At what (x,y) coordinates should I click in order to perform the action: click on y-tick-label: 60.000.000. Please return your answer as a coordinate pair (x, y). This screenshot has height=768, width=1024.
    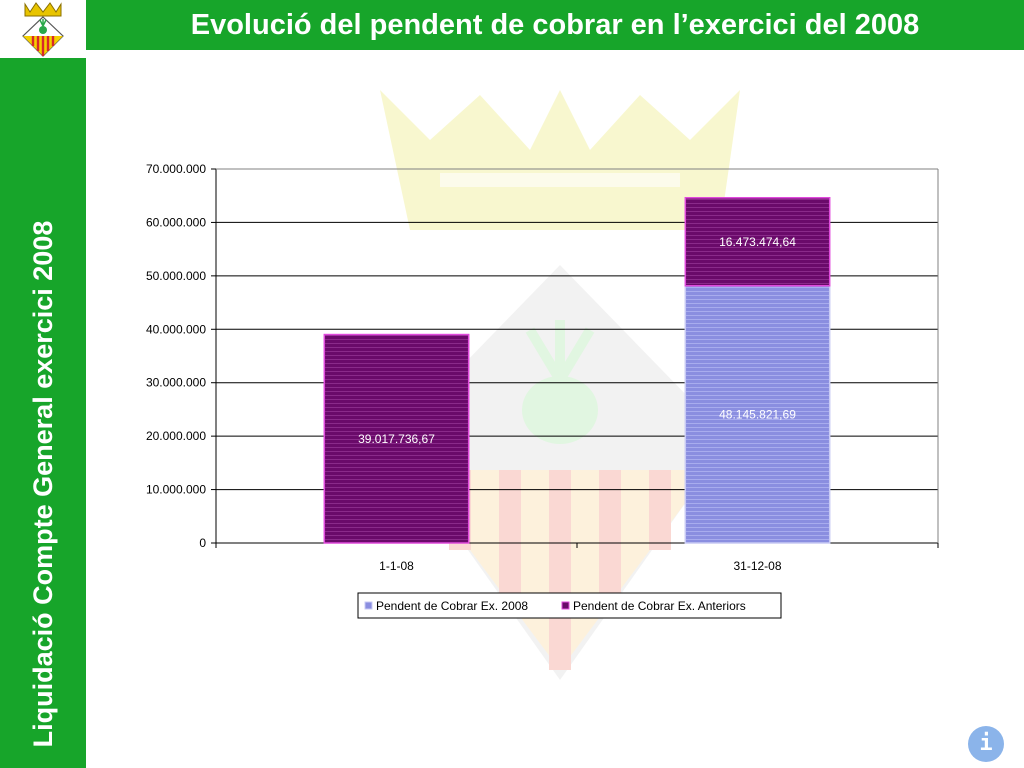
    Looking at the image, I should click on (176, 222).